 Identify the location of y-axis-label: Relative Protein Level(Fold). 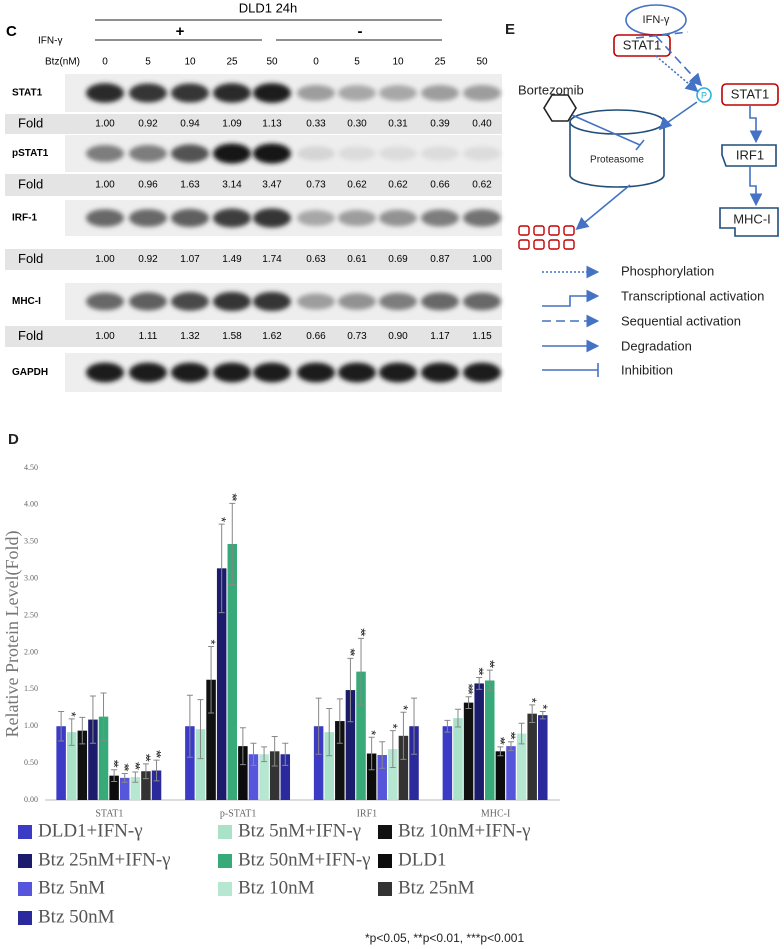
(12, 634).